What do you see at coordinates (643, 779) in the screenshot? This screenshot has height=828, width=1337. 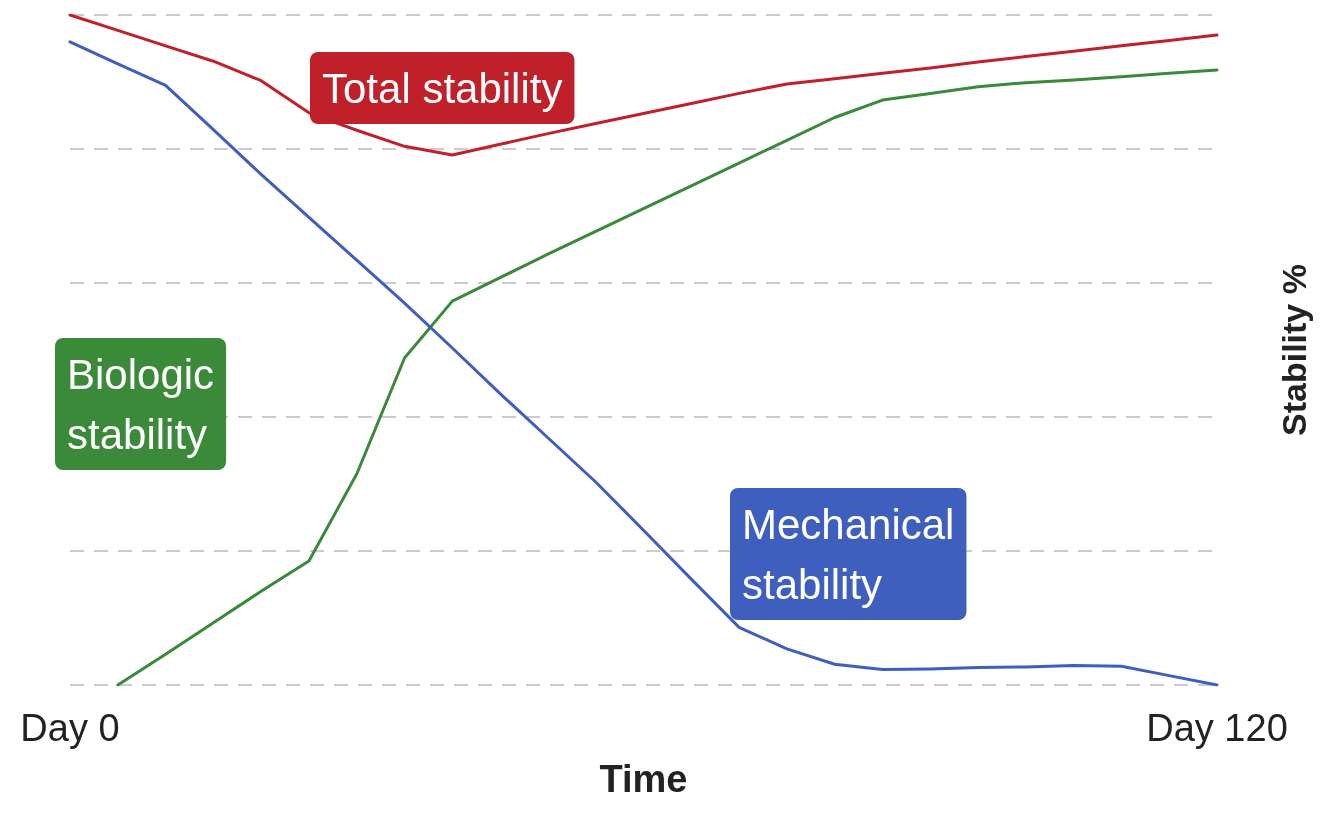 I see `x-axis-title: Time` at bounding box center [643, 779].